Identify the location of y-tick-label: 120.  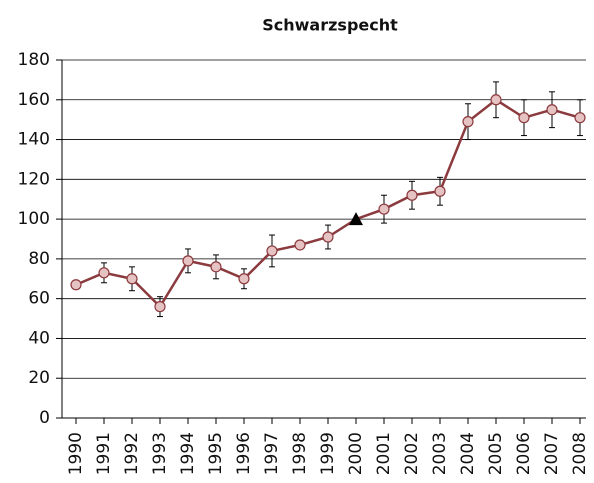
(34, 179).